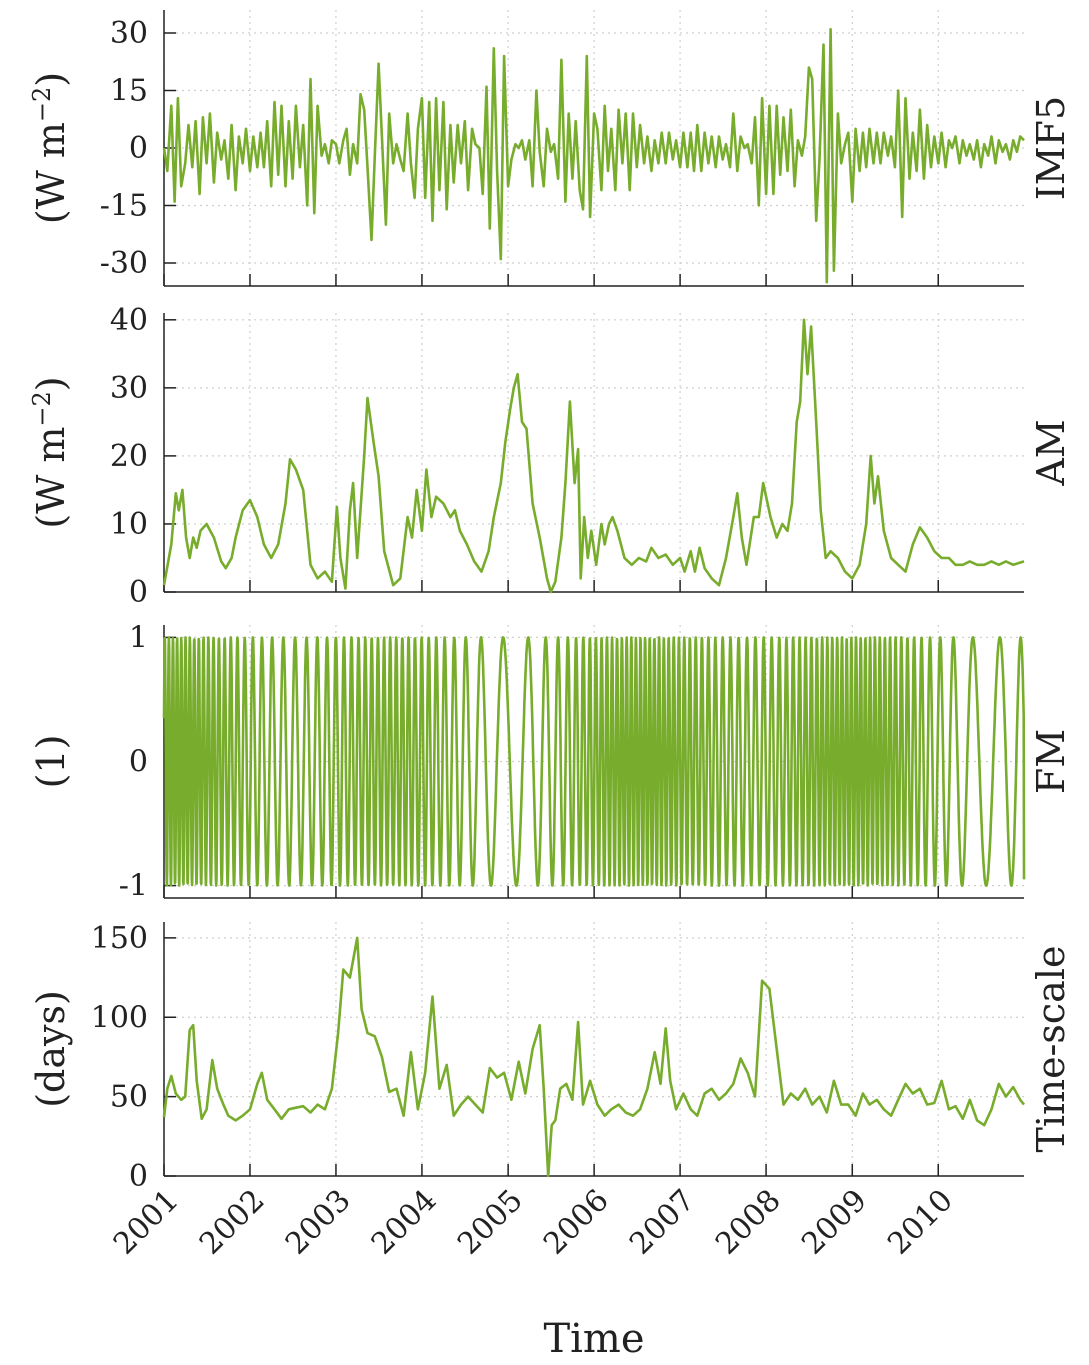 Image resolution: width=1089 pixels, height=1365 pixels. What do you see at coordinates (129, 524) in the screenshot?
I see `am-y-tick-label: 10` at bounding box center [129, 524].